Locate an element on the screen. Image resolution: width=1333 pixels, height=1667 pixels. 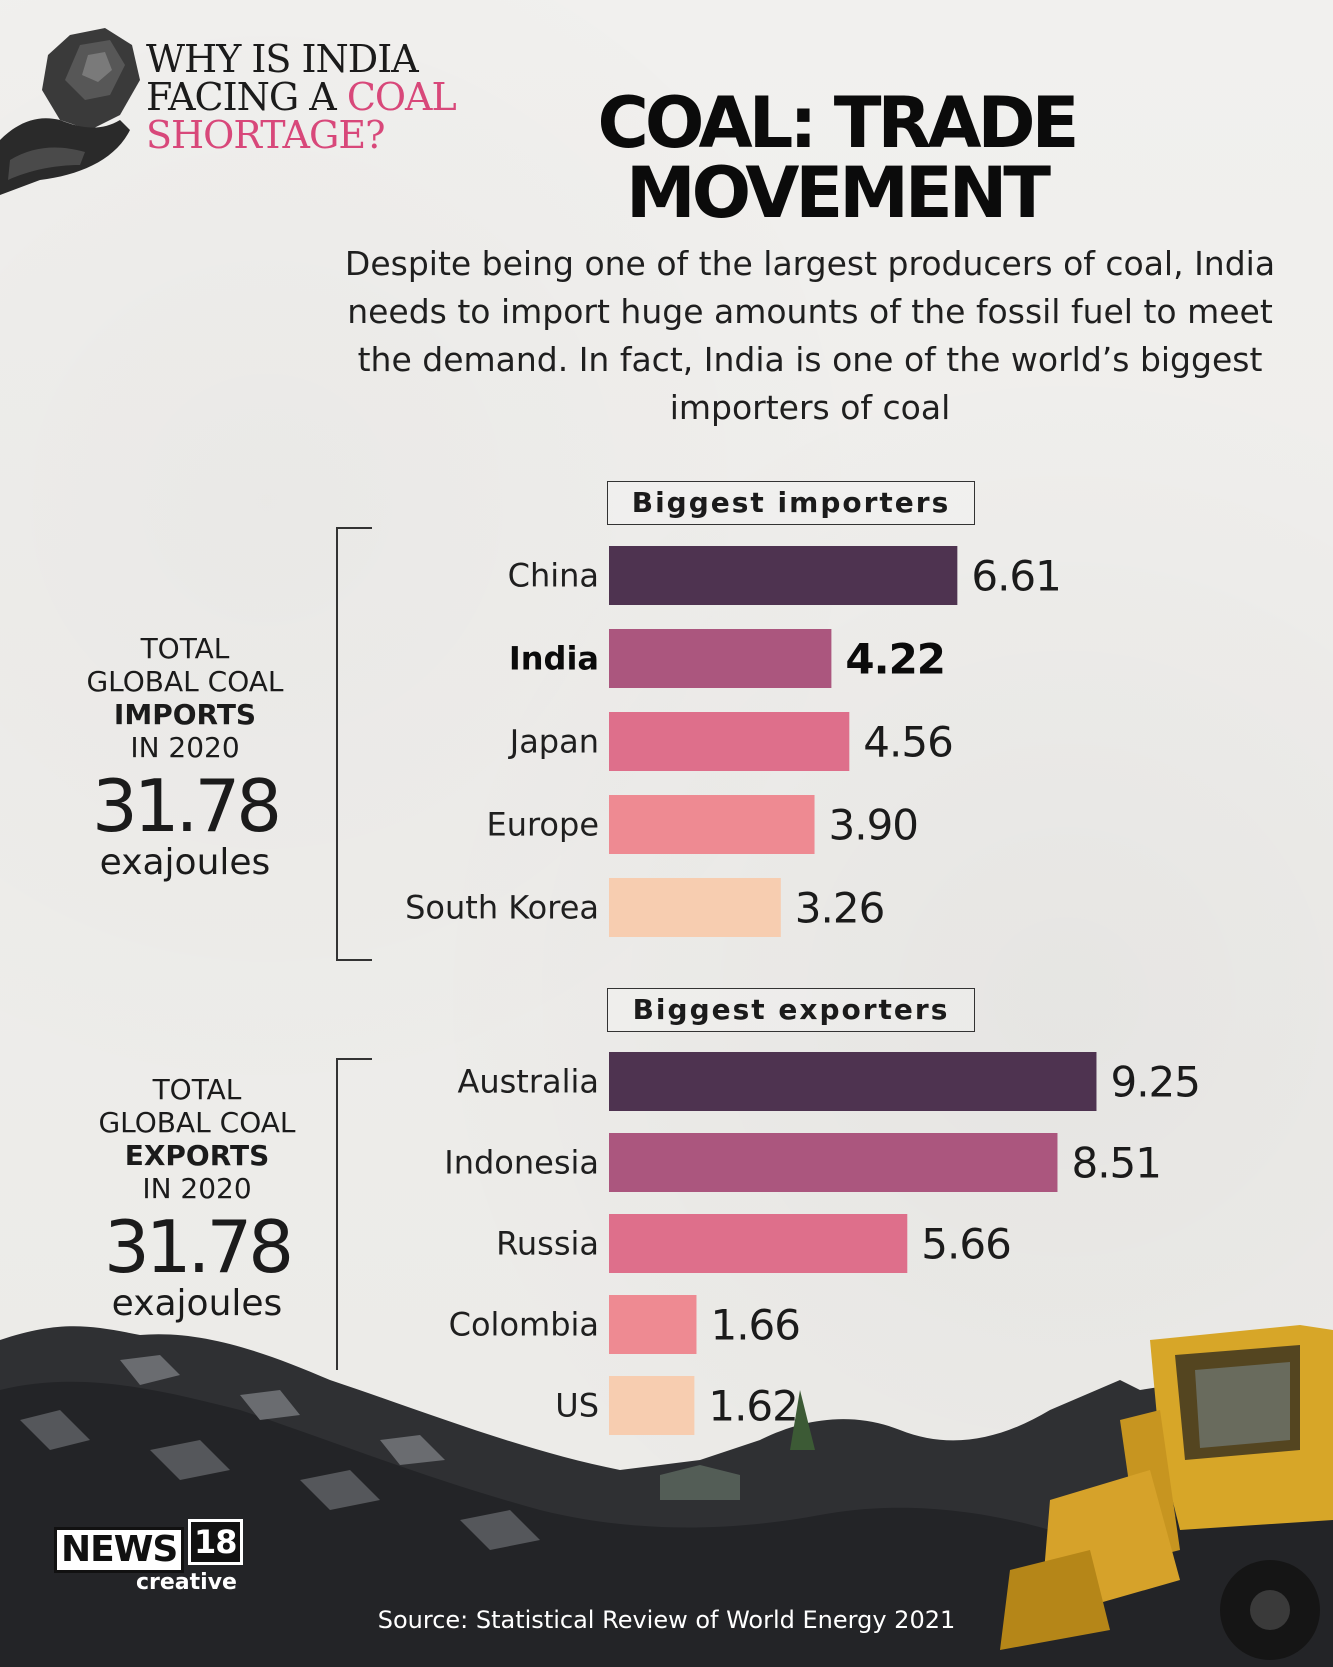
exports-summary-line2: GLOBAL COAL is located at coordinates (197, 1122).